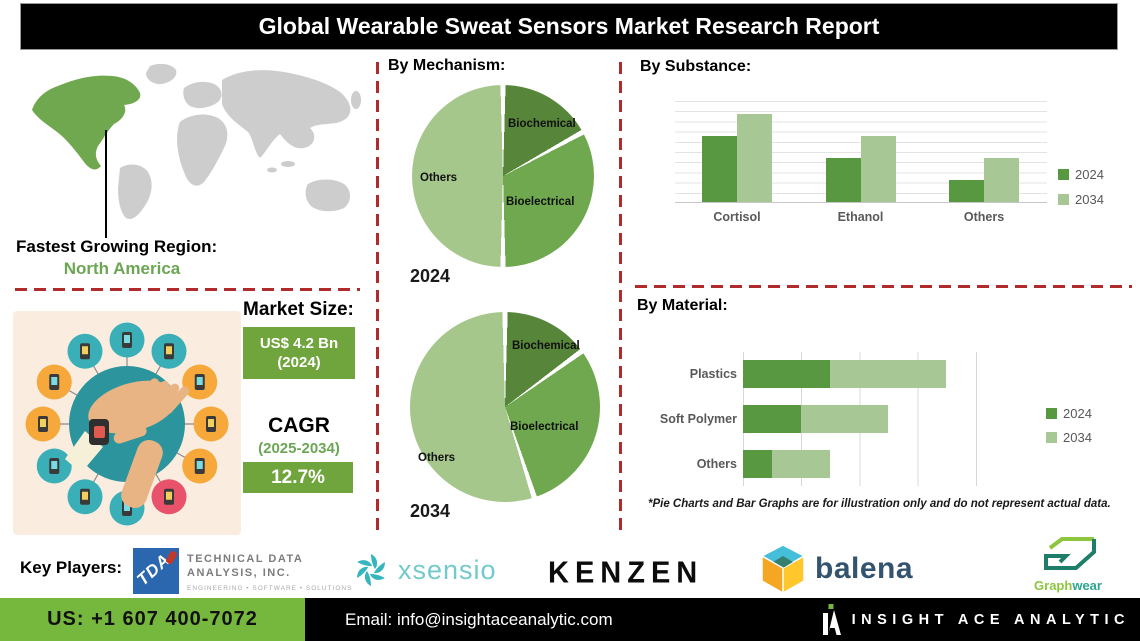 Image resolution: width=1140 pixels, height=641 pixels. What do you see at coordinates (135, 192) in the screenshot?
I see `south-america-shape` at bounding box center [135, 192].